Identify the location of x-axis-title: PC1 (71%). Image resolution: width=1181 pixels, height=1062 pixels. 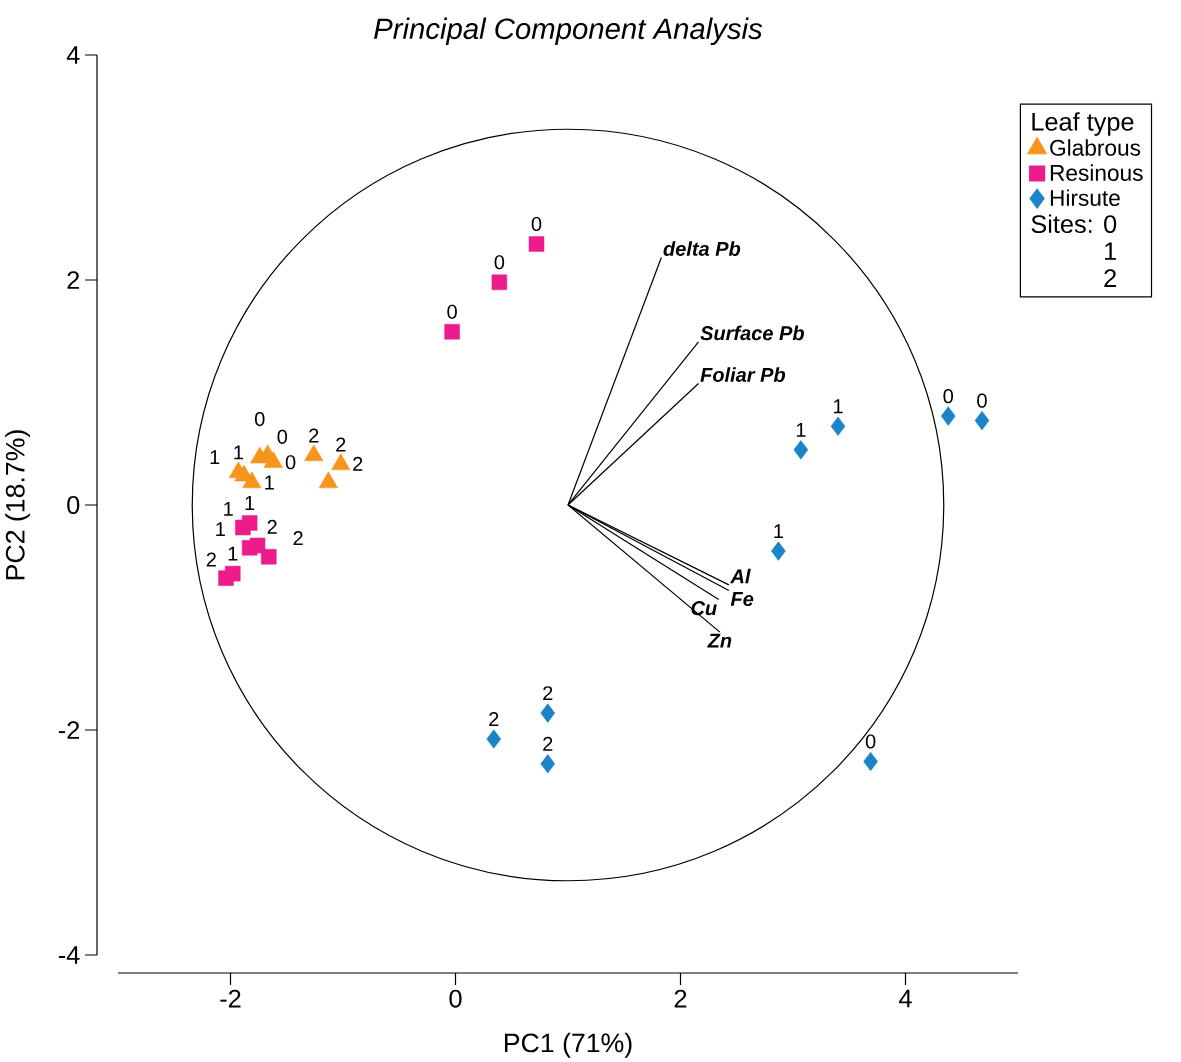
(568, 1045).